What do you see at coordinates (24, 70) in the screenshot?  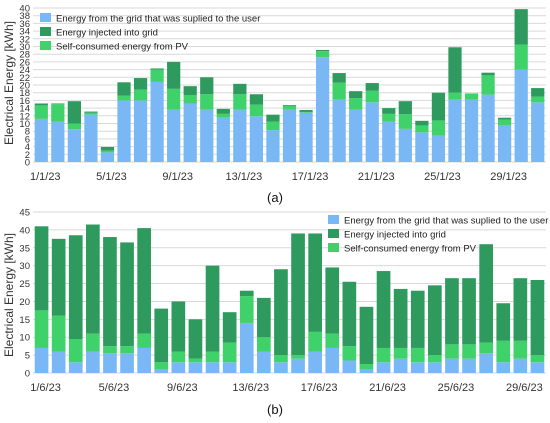 I see `y-tick-label: 24` at bounding box center [24, 70].